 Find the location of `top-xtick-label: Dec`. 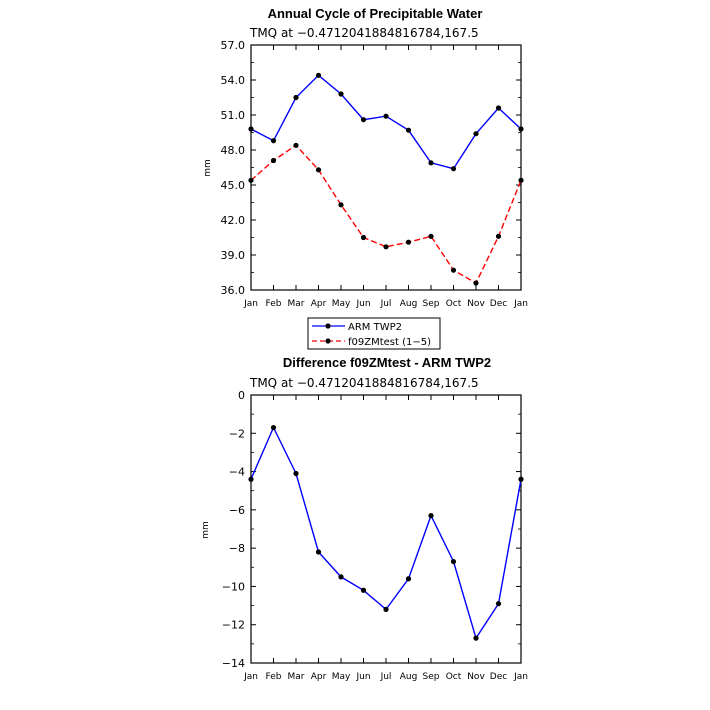

top-xtick-label: Dec is located at coordinates (498, 304).